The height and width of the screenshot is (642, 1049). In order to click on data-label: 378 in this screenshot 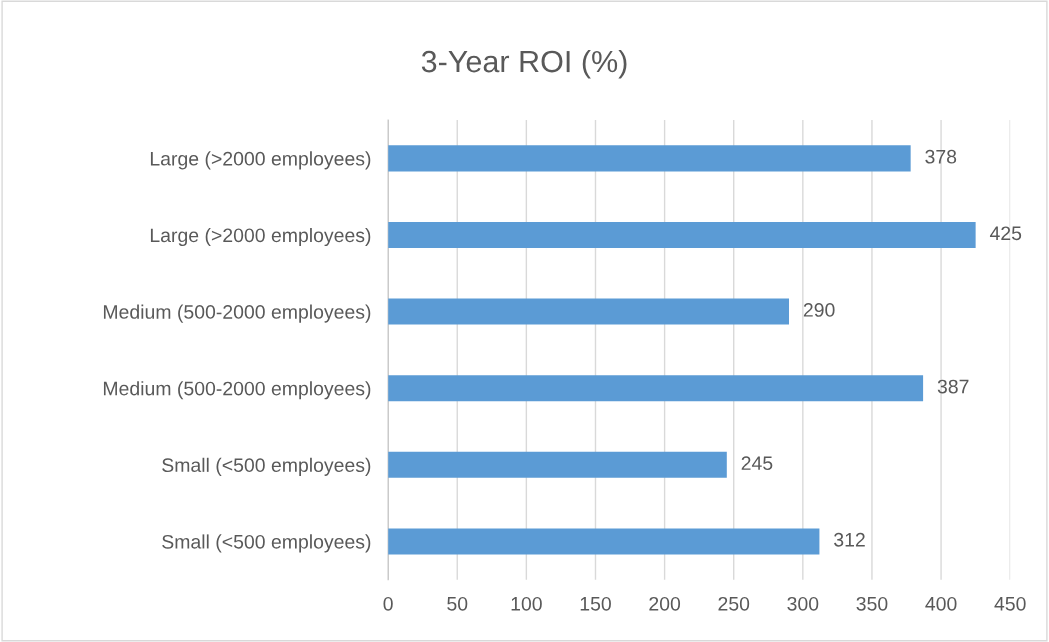, I will do `click(941, 156)`.